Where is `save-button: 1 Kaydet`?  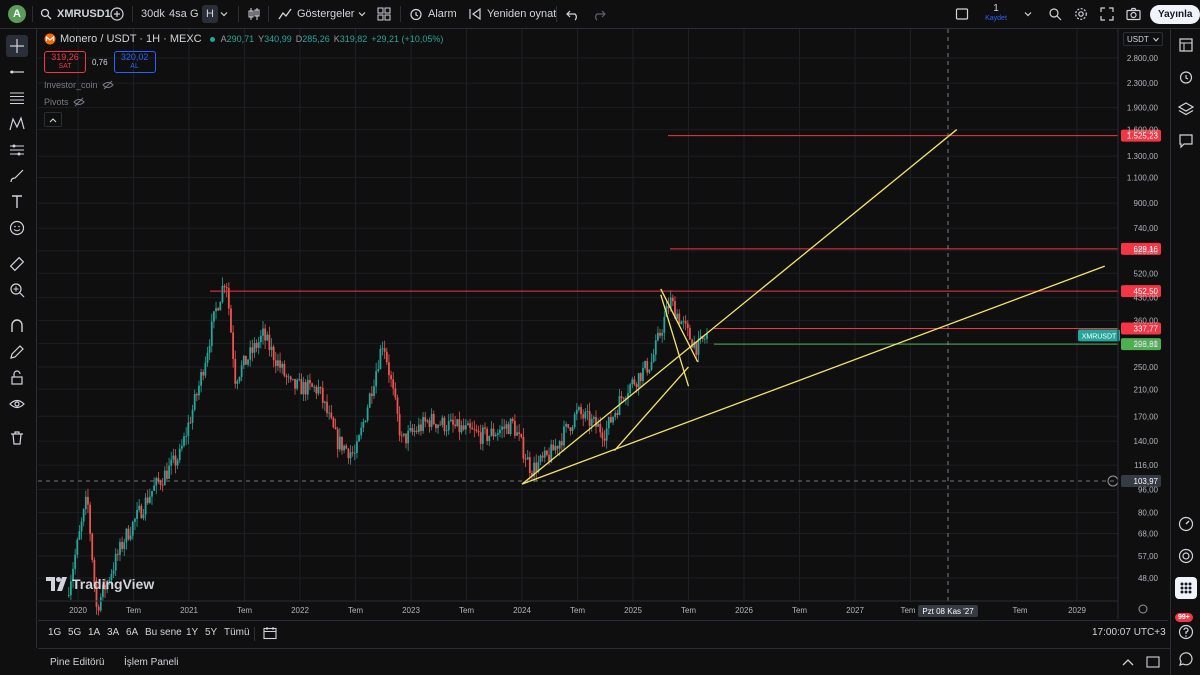
save-button: 1 Kaydet is located at coordinates (996, 14).